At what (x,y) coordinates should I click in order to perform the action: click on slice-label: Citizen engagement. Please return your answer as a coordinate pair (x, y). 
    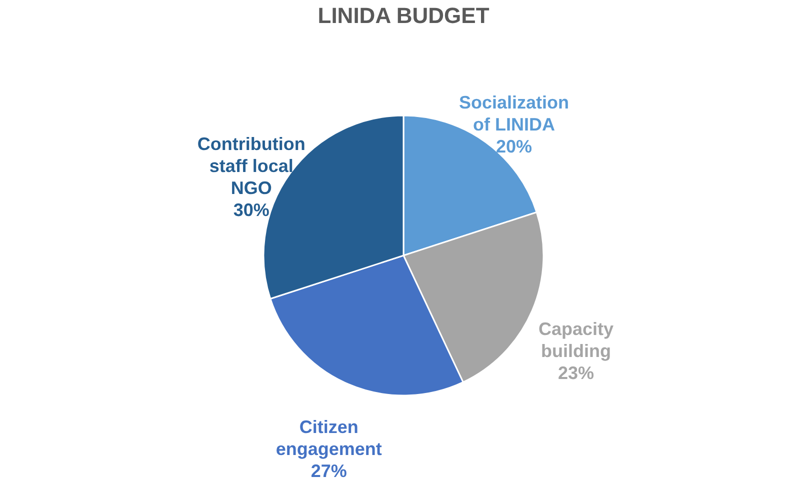
    Looking at the image, I should click on (329, 438).